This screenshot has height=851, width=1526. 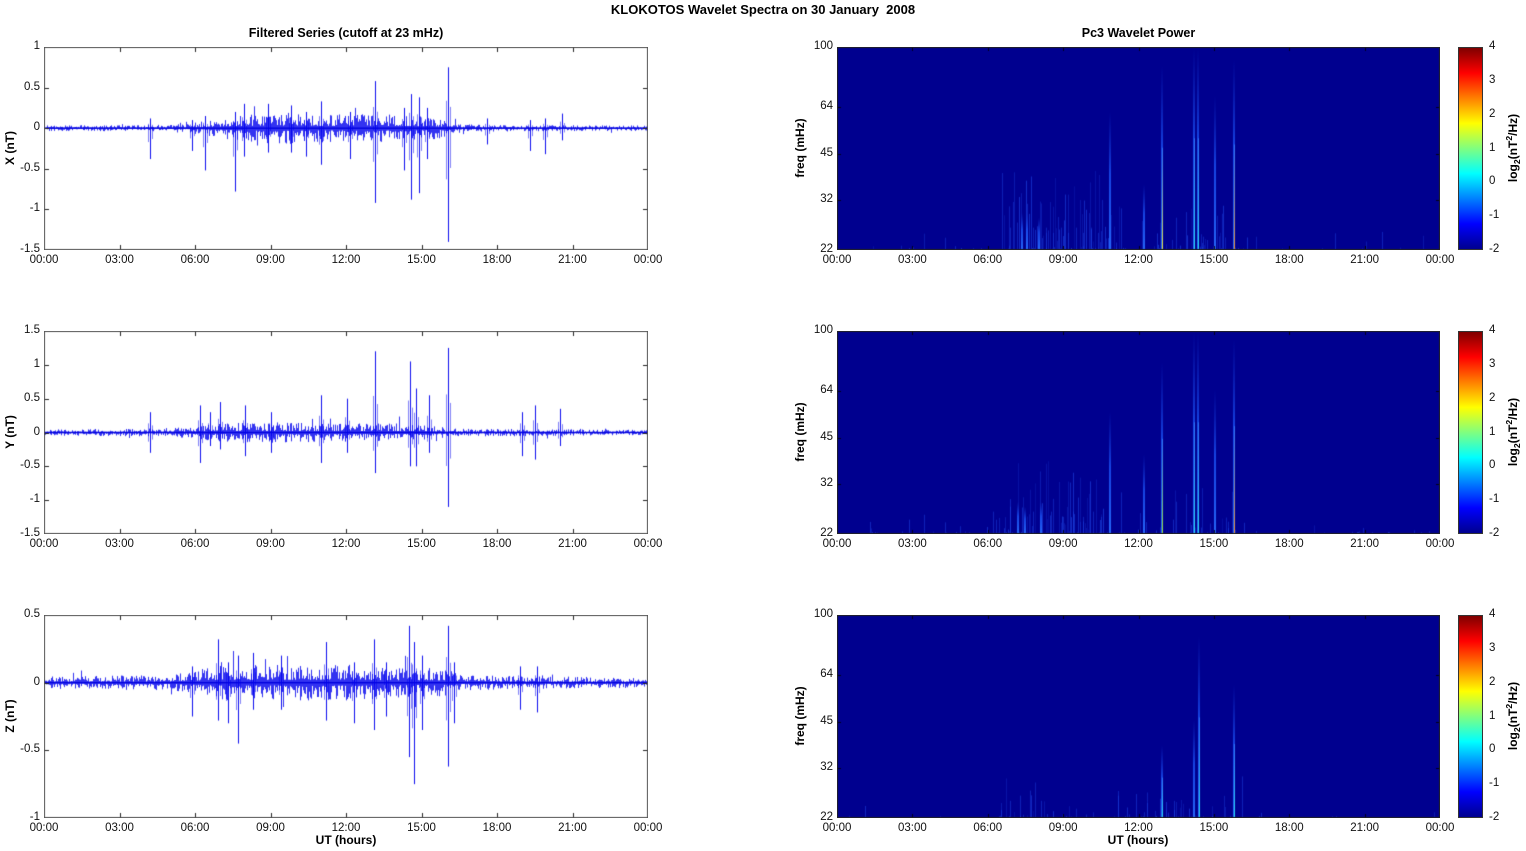 I want to click on wavelet-power-z-panel, so click(x=1138, y=716).